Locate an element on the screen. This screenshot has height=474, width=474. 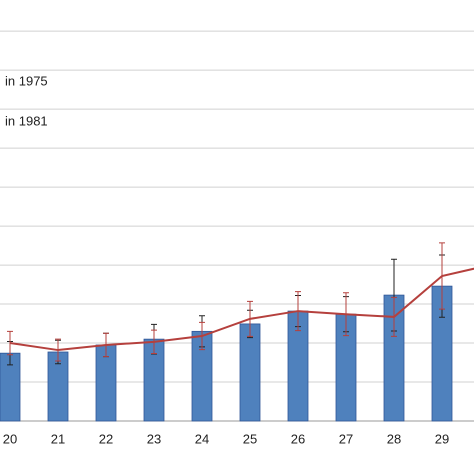
x-tick-label: 28 is located at coordinates (394, 438).